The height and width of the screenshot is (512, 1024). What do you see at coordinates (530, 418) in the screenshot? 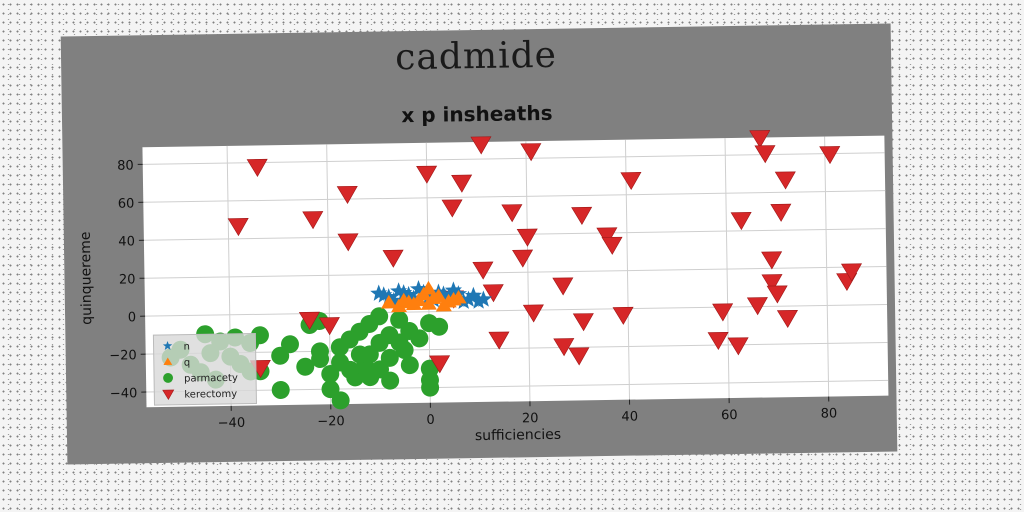
I see `x-tick-label: 20` at bounding box center [530, 418].